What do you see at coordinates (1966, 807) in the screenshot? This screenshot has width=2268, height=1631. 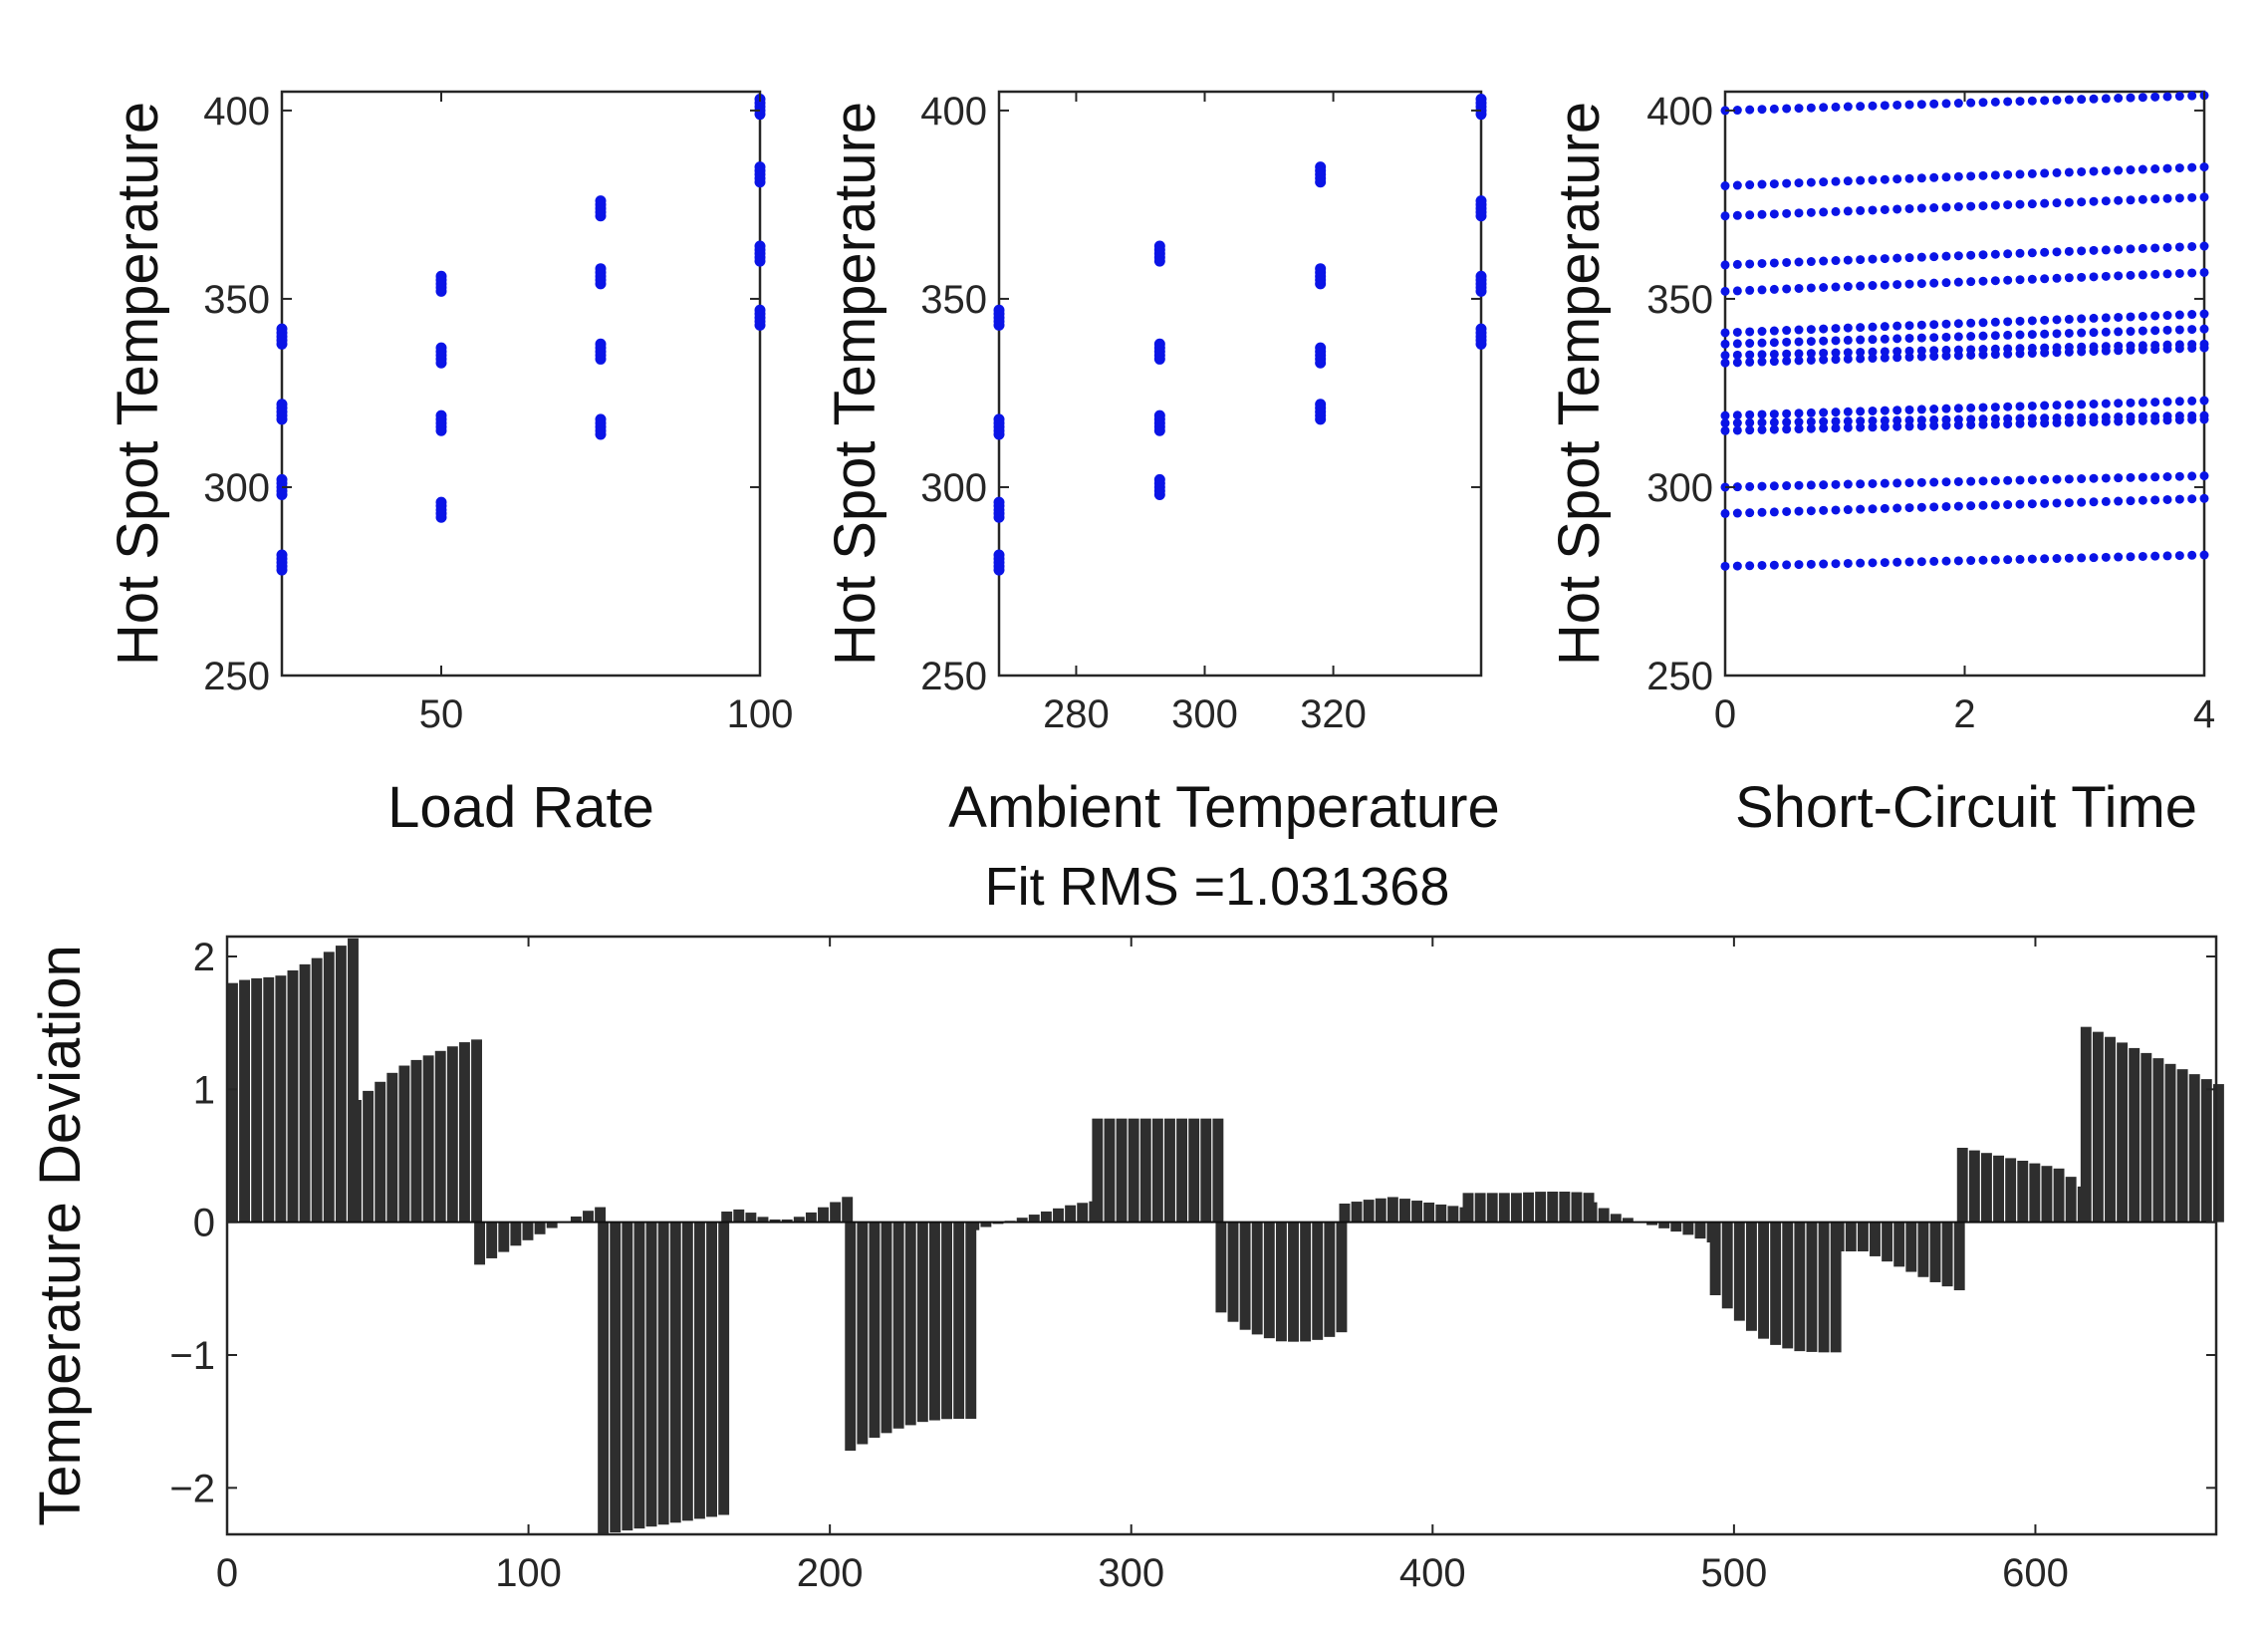 I see `x-axis-label: Short-Circuit Time` at bounding box center [1966, 807].